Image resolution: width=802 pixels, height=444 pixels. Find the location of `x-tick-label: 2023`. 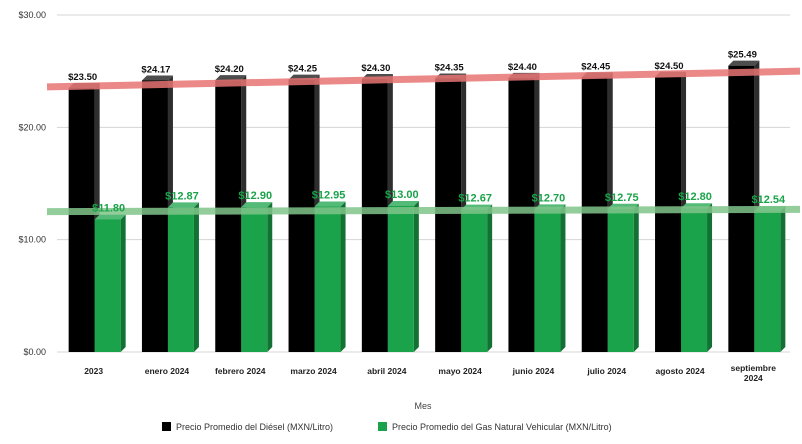

x-tick-label: 2023 is located at coordinates (93, 371).